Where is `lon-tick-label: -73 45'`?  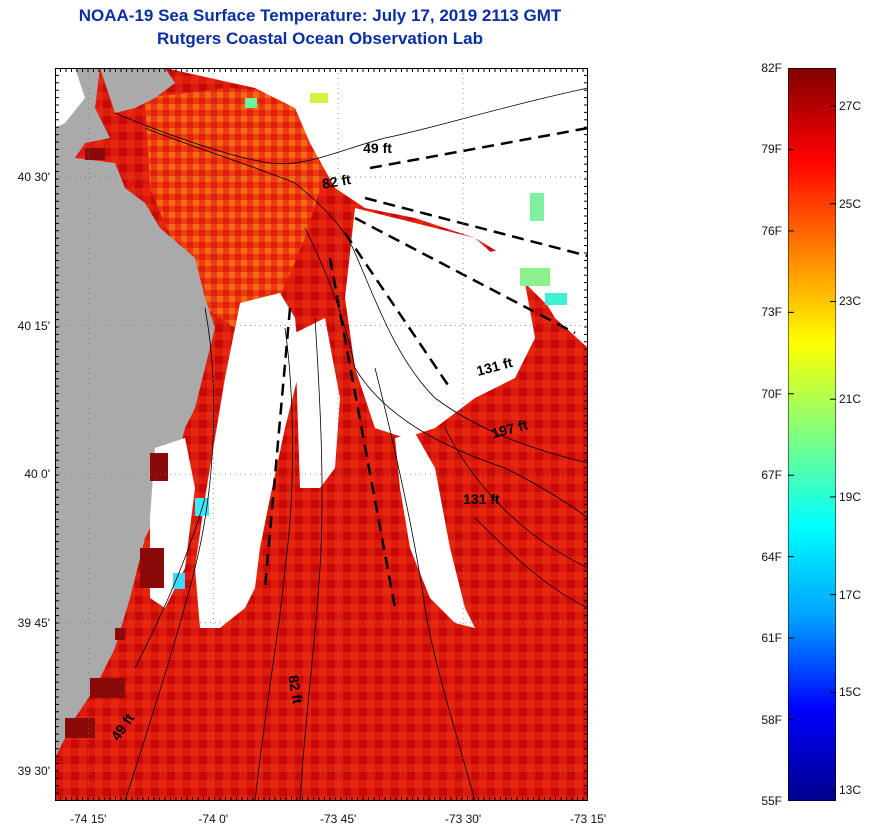 lon-tick-label: -73 45' is located at coordinates (338, 819).